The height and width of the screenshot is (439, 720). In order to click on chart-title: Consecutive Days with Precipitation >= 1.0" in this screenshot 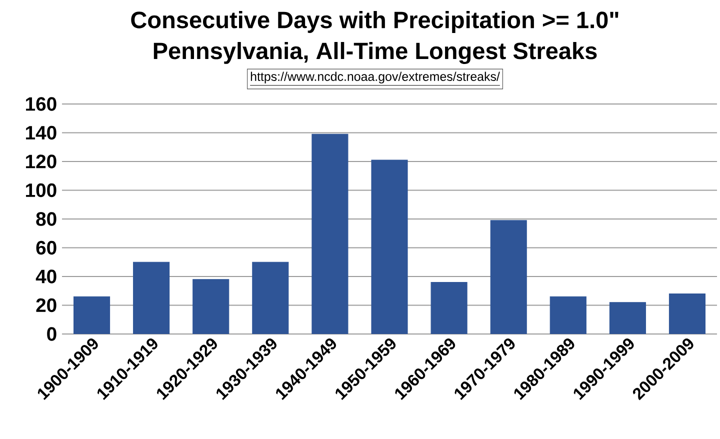, I will do `click(374, 22)`.